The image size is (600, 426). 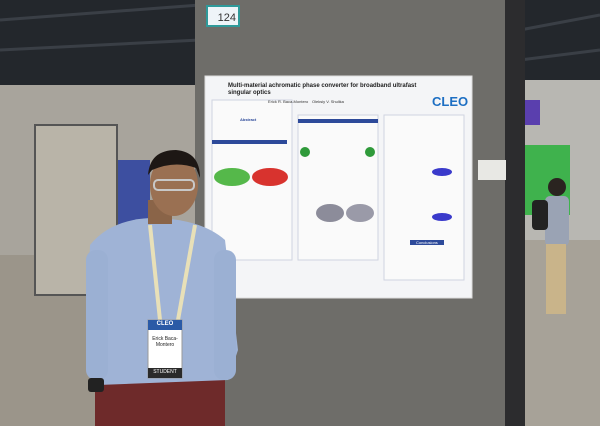 What do you see at coordinates (223, 16) in the screenshot?
I see `sign-number: 124` at bounding box center [223, 16].